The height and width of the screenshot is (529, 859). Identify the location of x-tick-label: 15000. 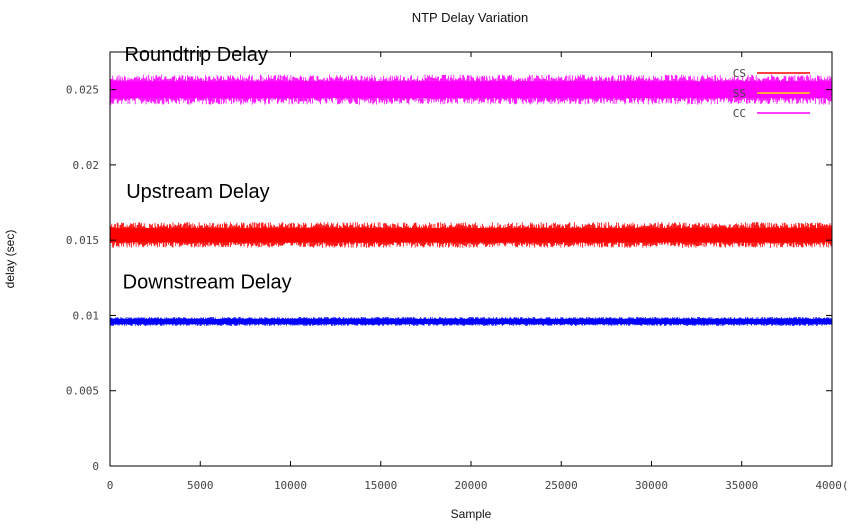
(380, 485).